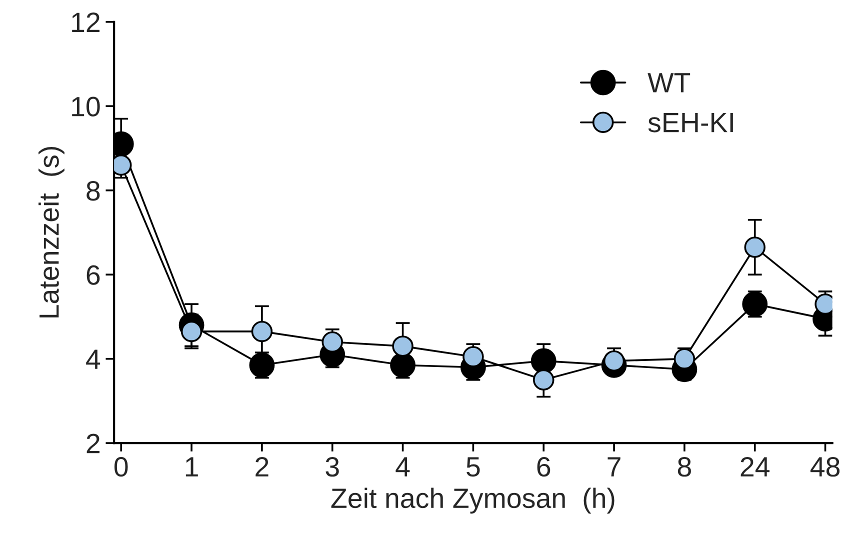 Image resolution: width=845 pixels, height=547 pixels. Describe the element at coordinates (669, 82) in the screenshot. I see `legend-label: WT` at that location.